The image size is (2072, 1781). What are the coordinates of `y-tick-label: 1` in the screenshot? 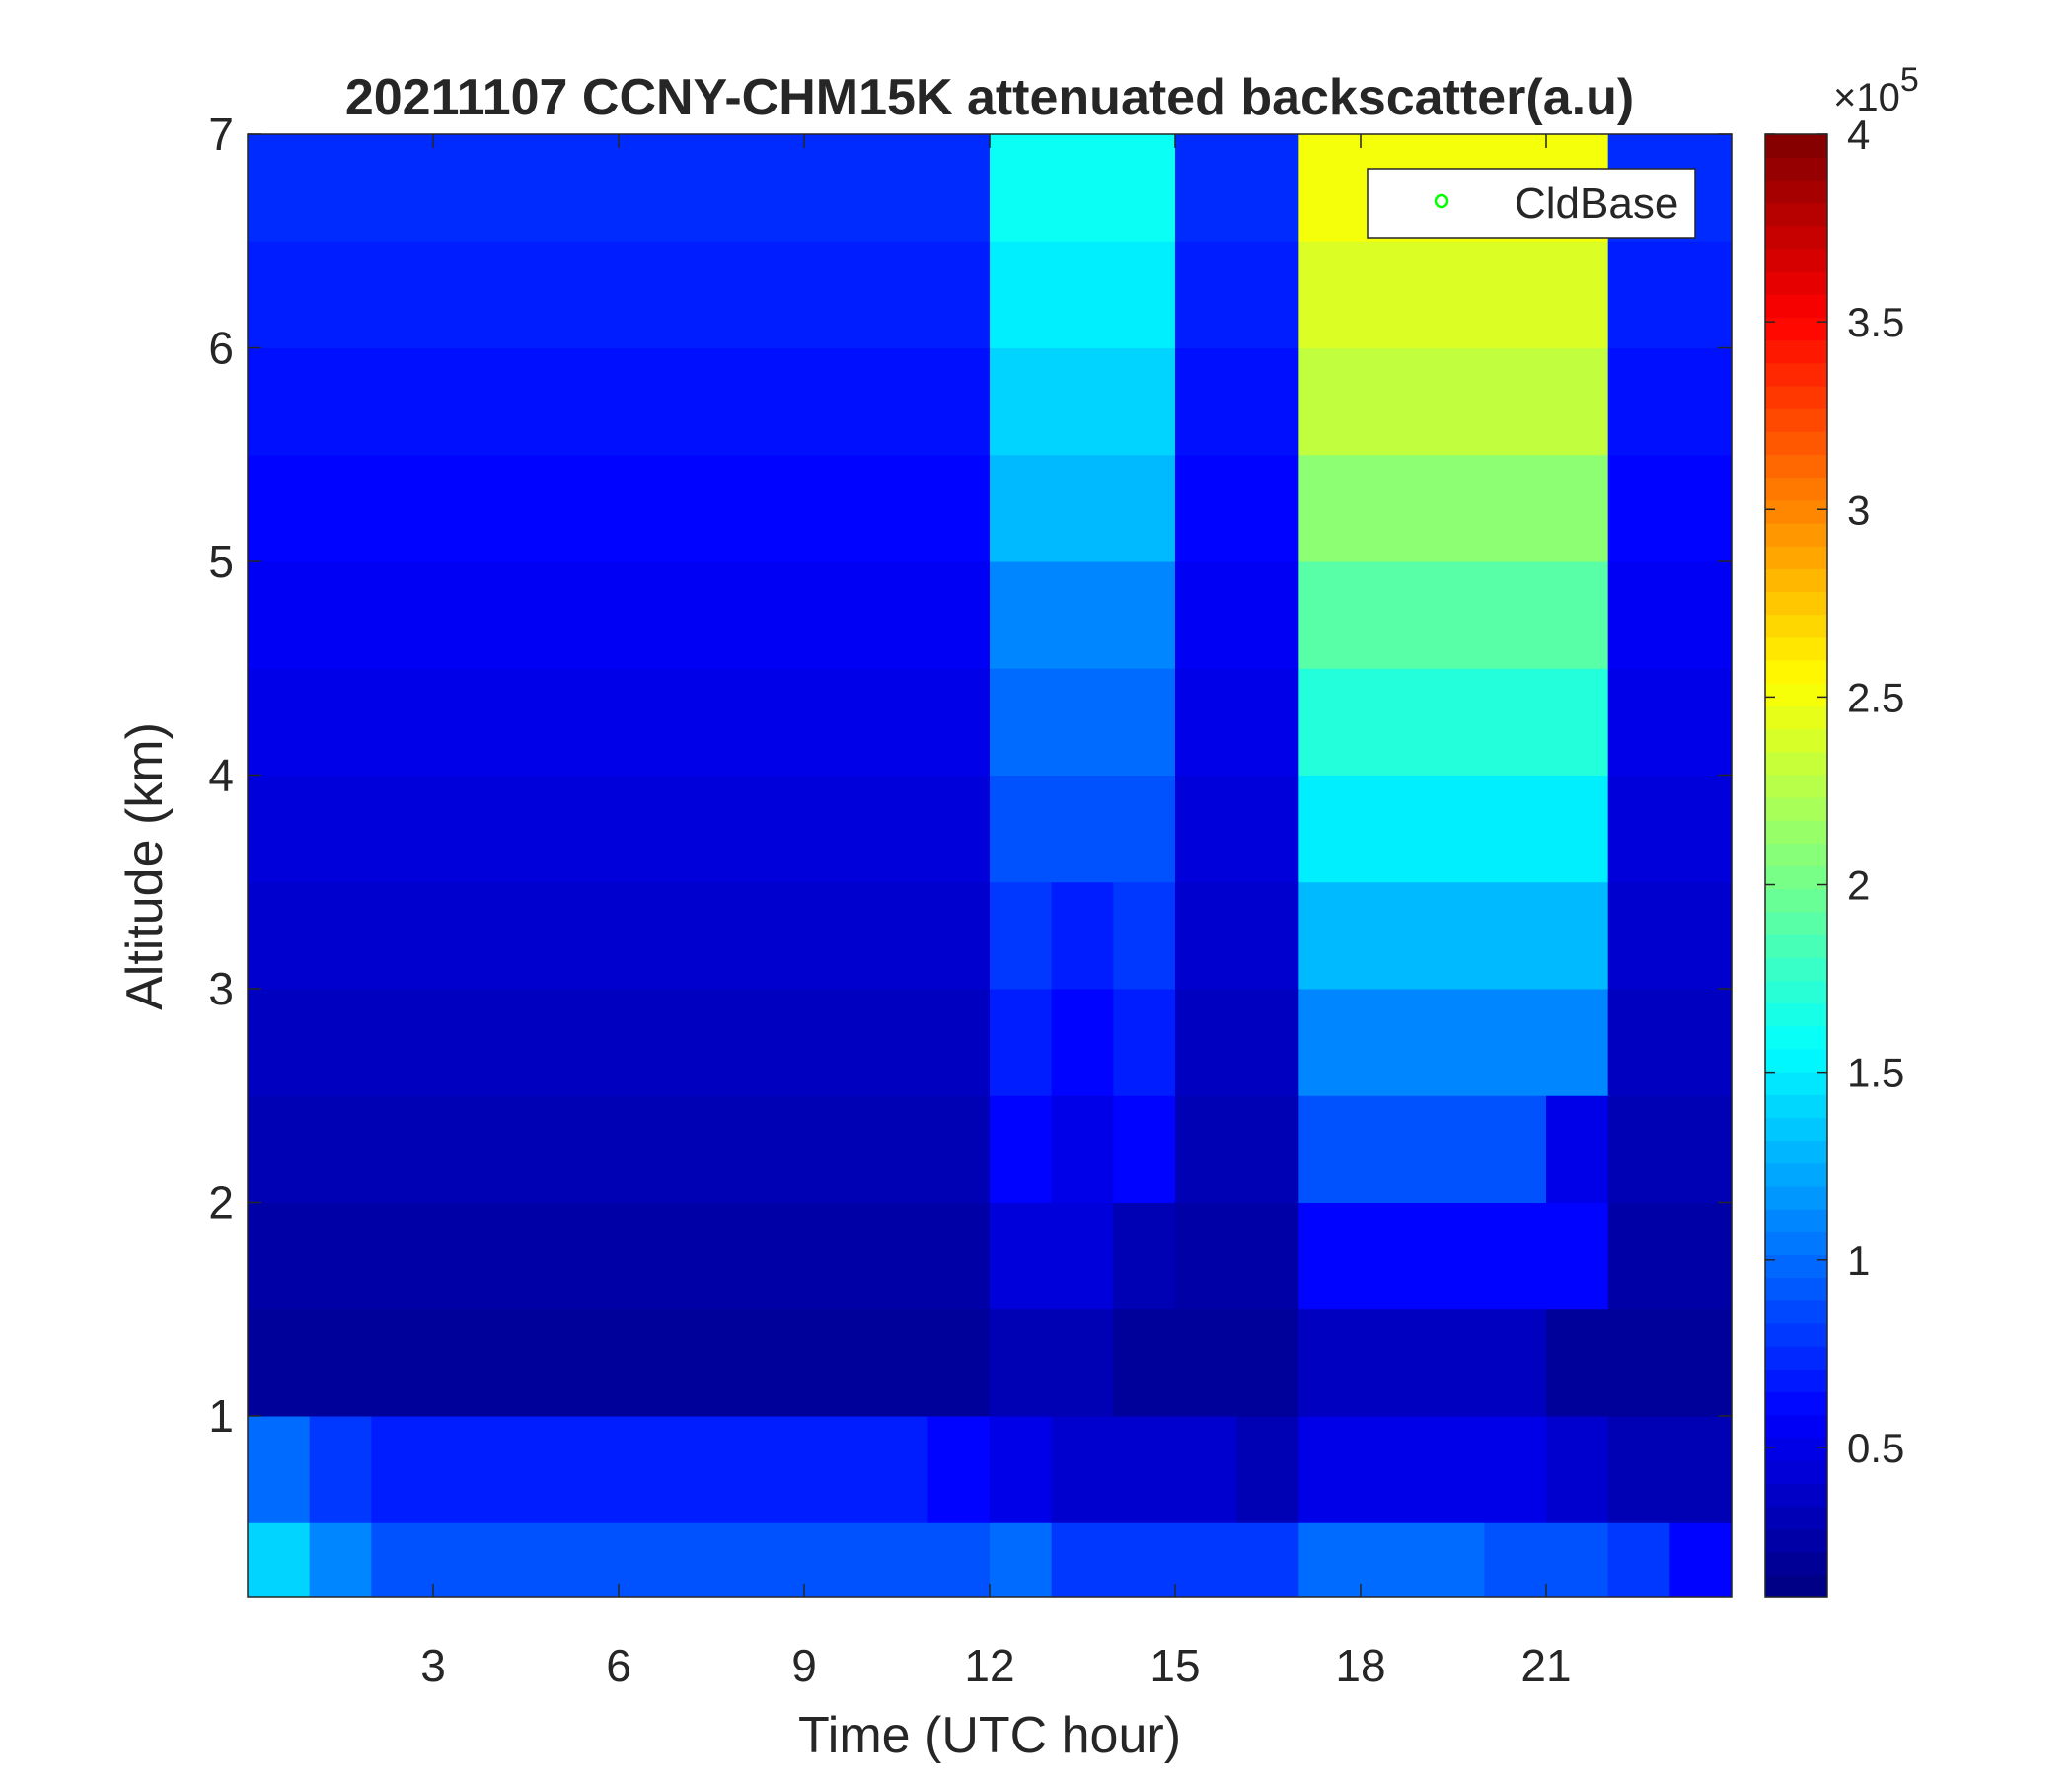 It's located at (221, 1416).